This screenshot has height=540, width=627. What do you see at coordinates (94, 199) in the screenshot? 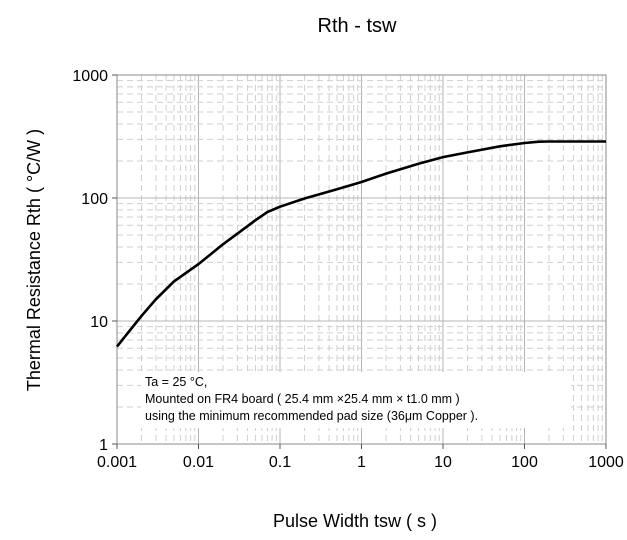
I see `y-tick-label: 100` at bounding box center [94, 199].